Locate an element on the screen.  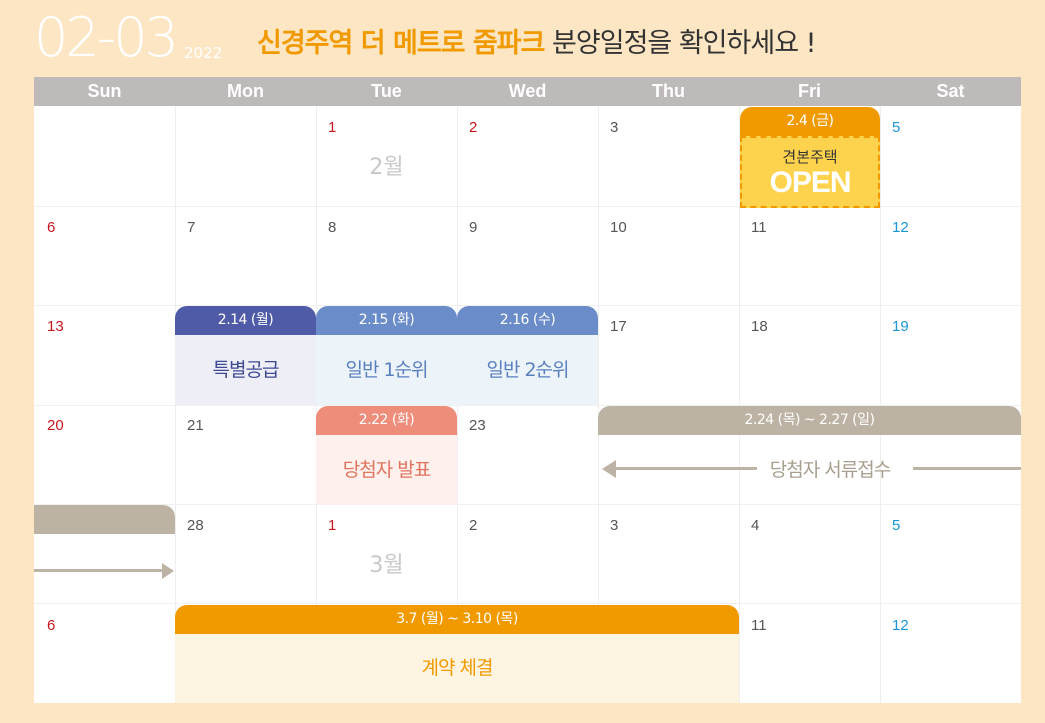
weekday-header: Sun Mon Tue Wed Thu Fri Sat is located at coordinates (527, 91).